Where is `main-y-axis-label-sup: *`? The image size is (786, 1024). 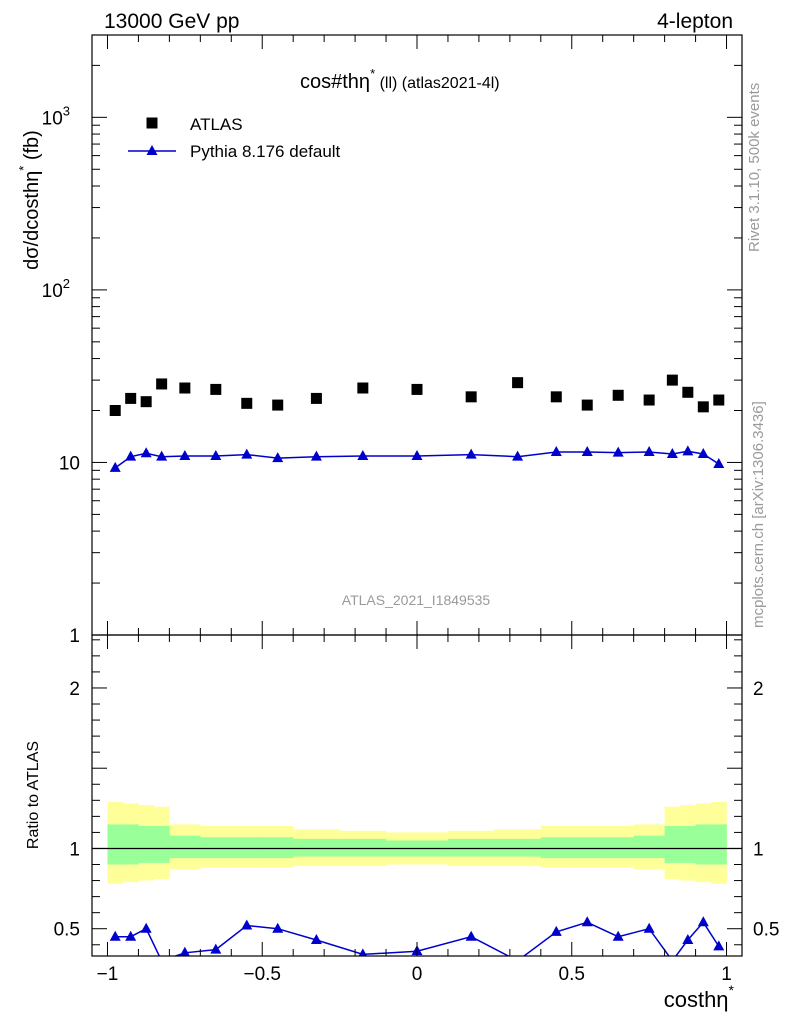
main-y-axis-label-sup: * is located at coordinates (23, 168).